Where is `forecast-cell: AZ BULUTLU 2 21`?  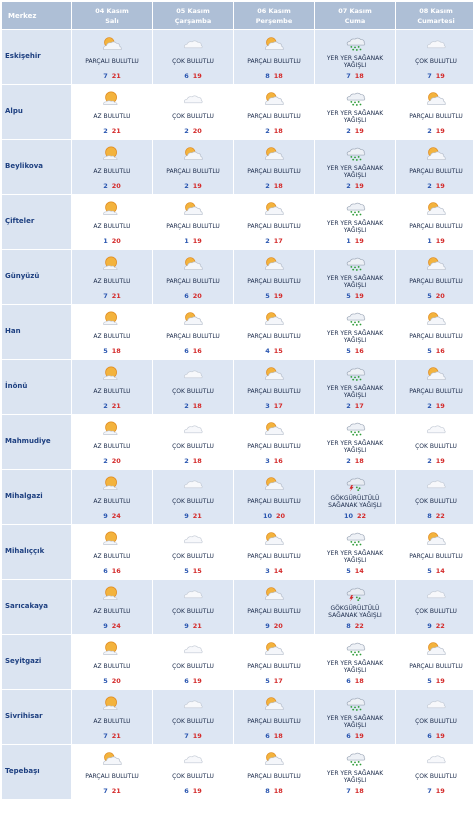
forecast-cell: AZ BULUTLU 2 21 is located at coordinates (112, 387).